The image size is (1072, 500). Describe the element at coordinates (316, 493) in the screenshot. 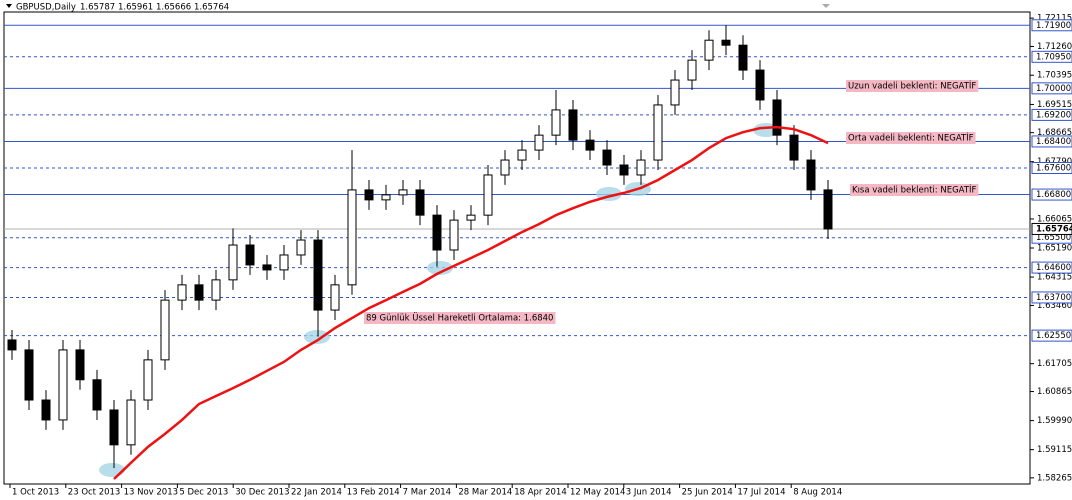

I see `x-tick-label: 22 Jan 2014` at that location.